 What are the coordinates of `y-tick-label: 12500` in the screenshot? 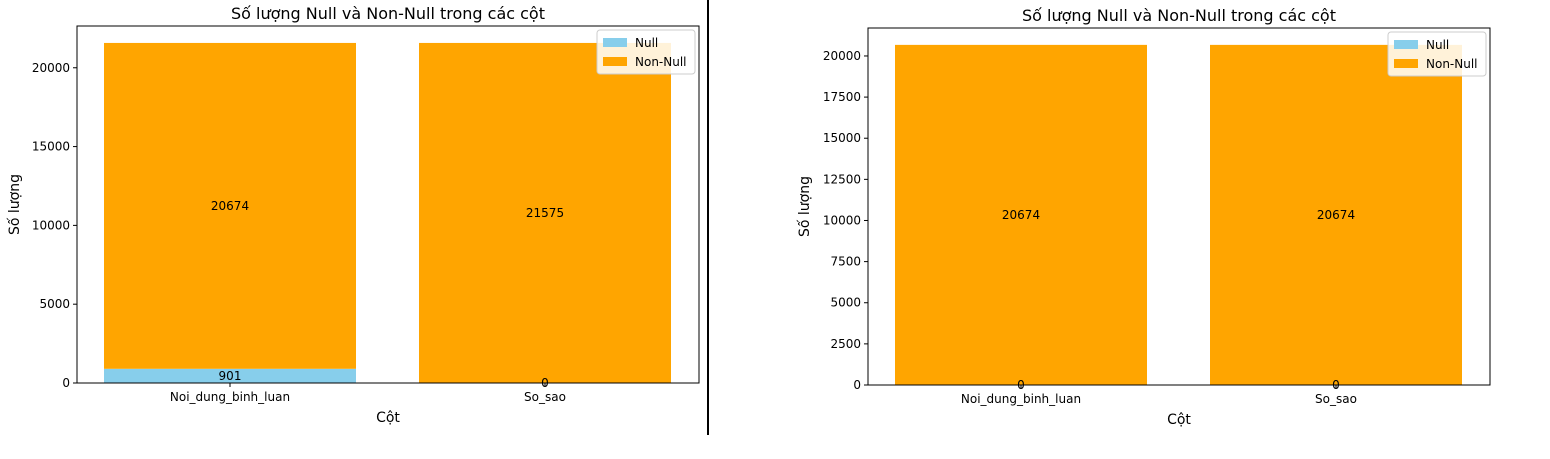 It's located at (842, 179).